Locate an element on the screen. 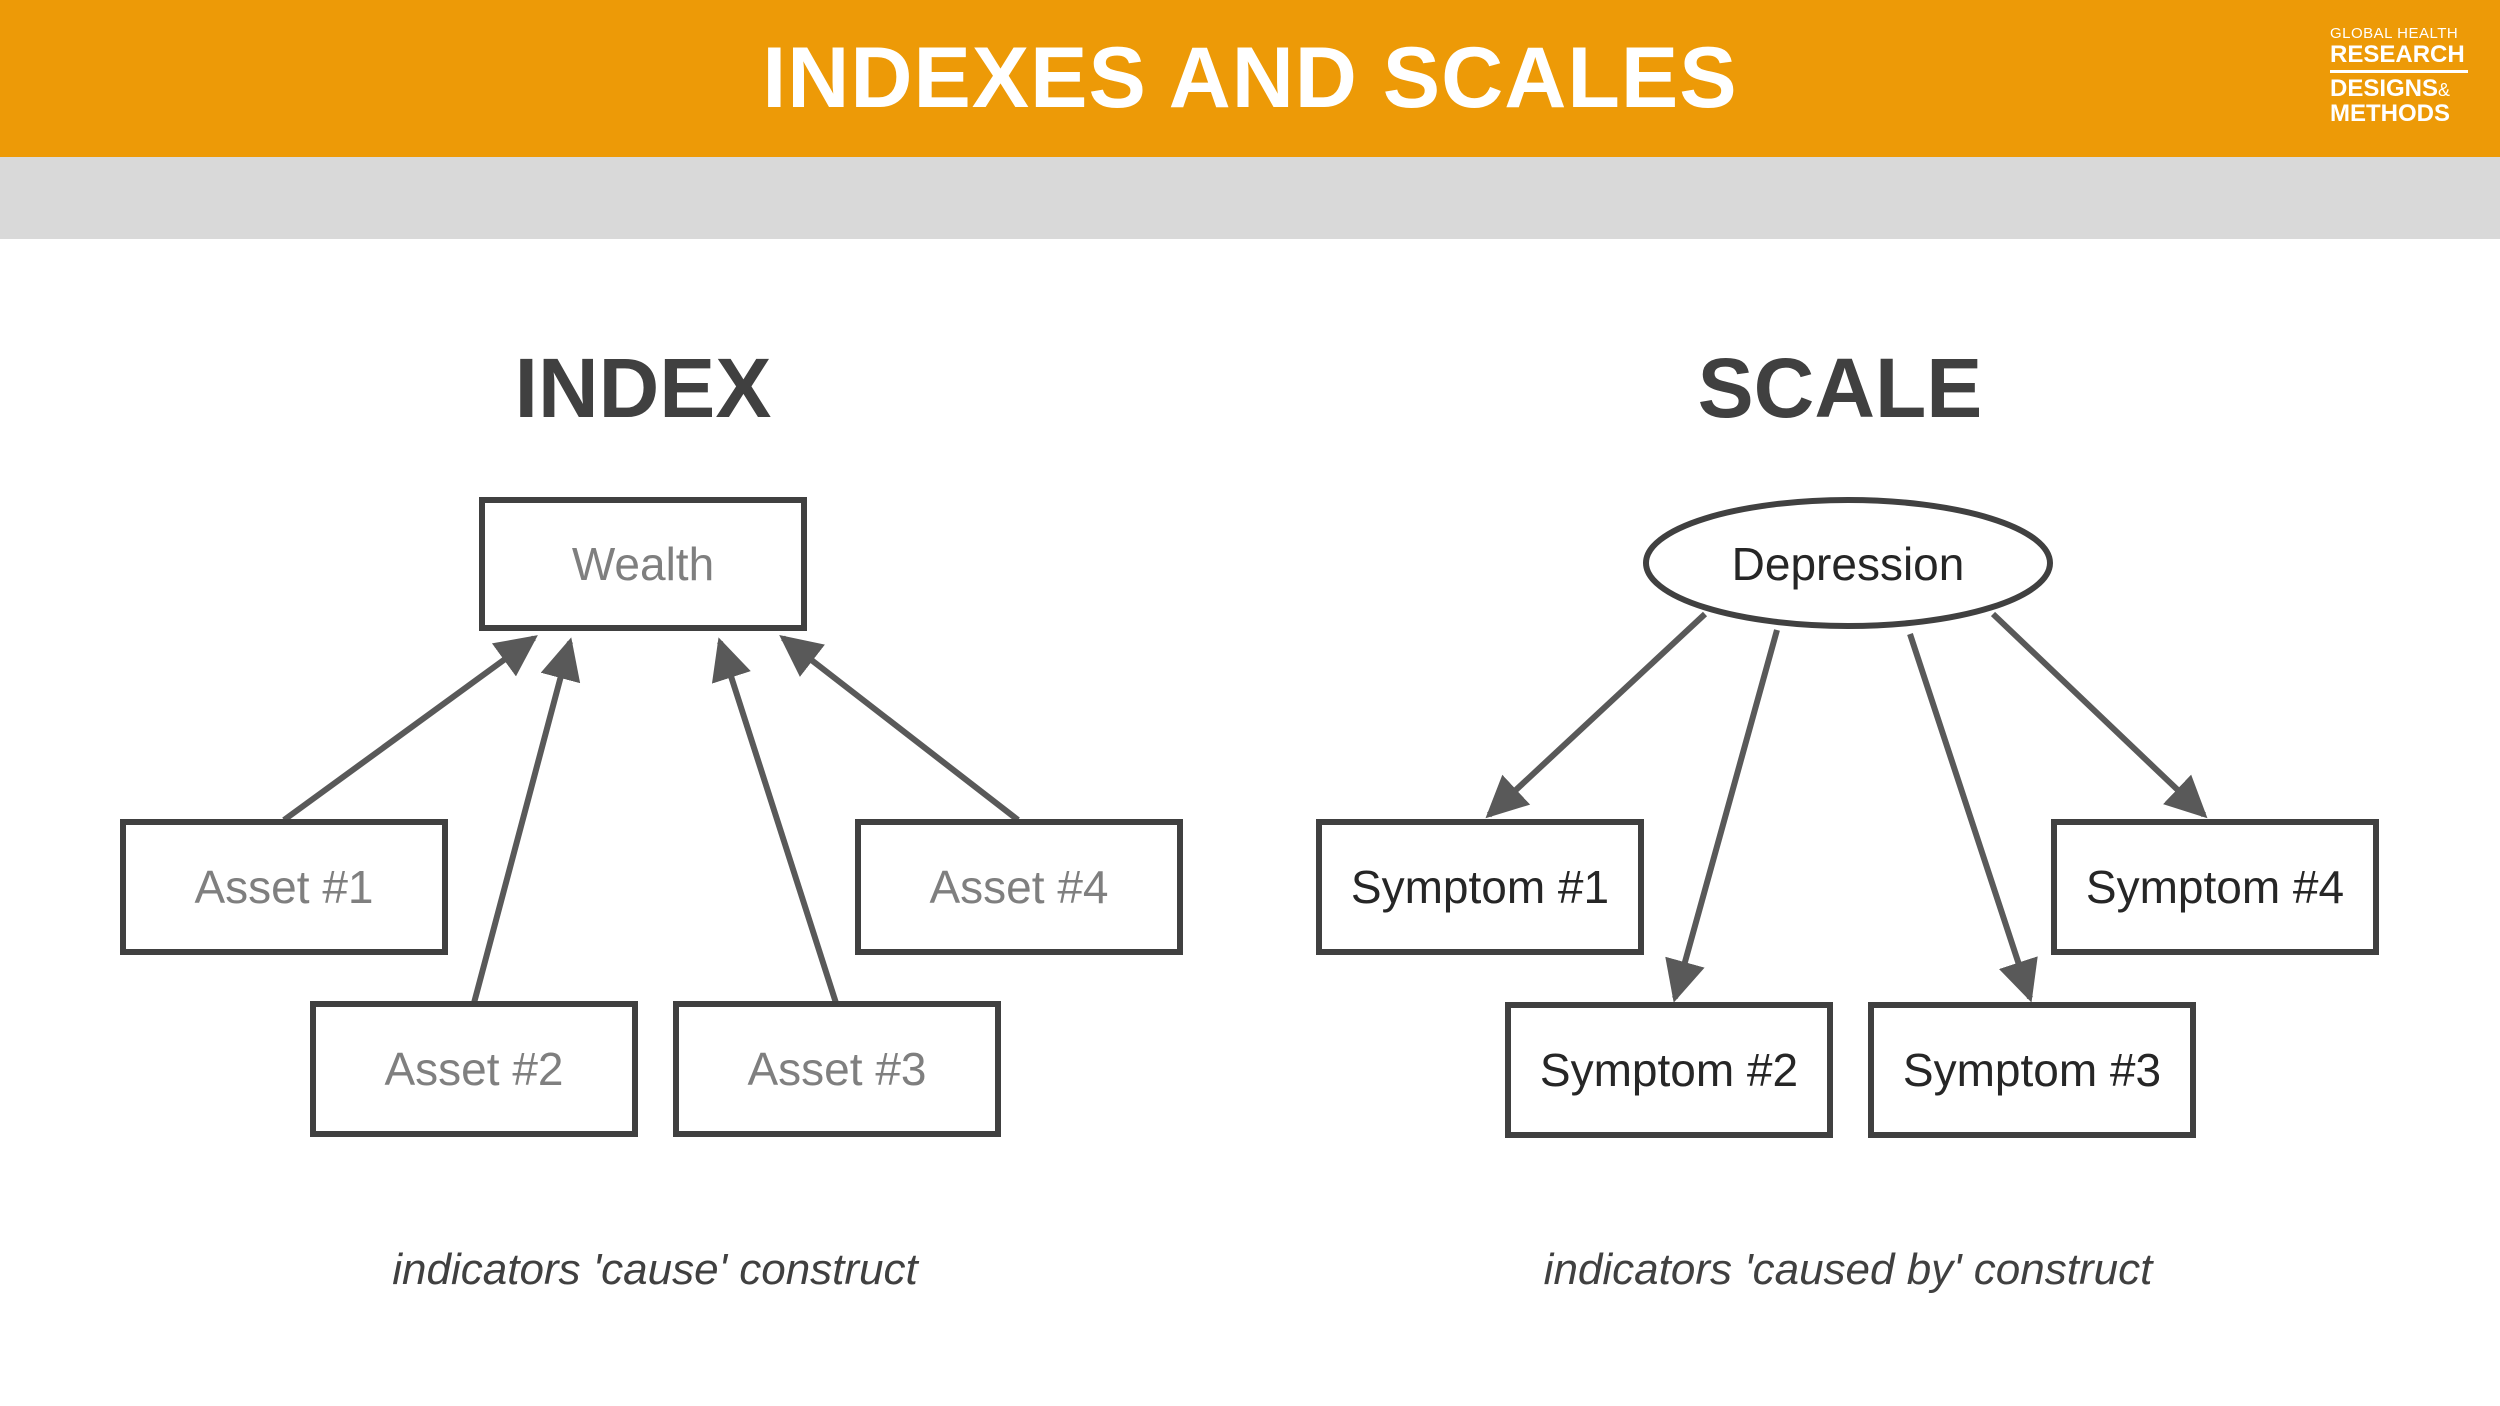 The height and width of the screenshot is (1406, 2500). wealth-box is located at coordinates (643, 564).